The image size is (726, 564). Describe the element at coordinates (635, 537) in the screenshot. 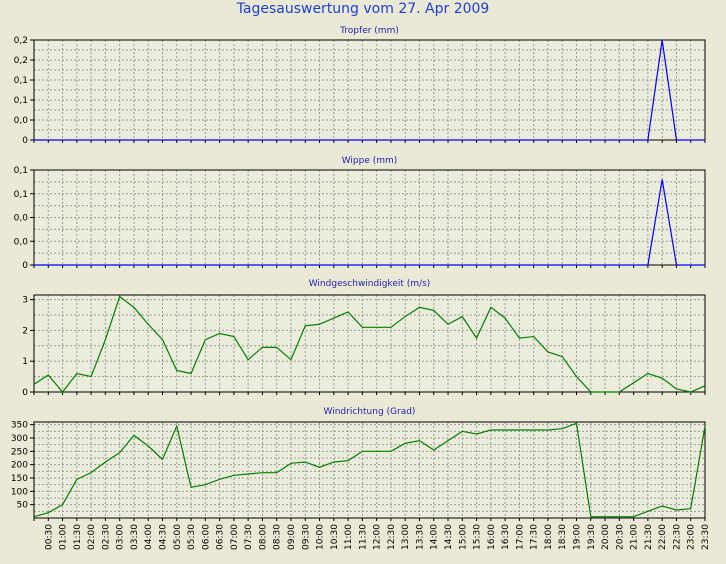

I see `x-tick-label: 21:00` at that location.